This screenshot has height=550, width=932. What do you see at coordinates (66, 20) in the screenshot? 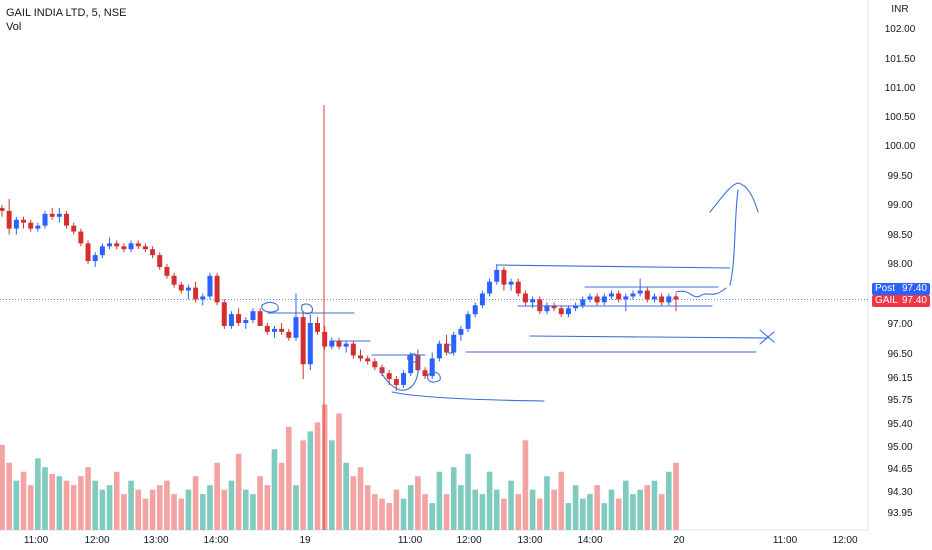
I see `chart-header: GAIL INDIA LTD, 5, NSE Vol` at bounding box center [66, 20].